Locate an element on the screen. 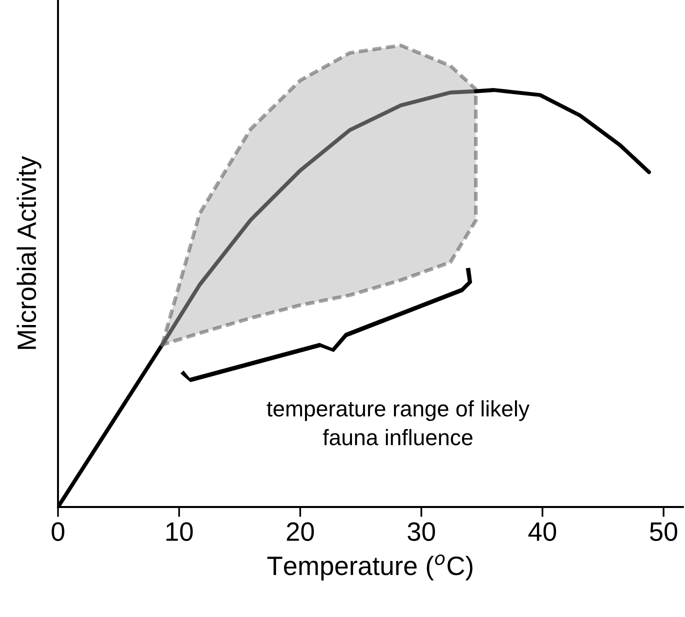 The width and height of the screenshot is (685, 617). x-tick-label: 50 is located at coordinates (664, 531).